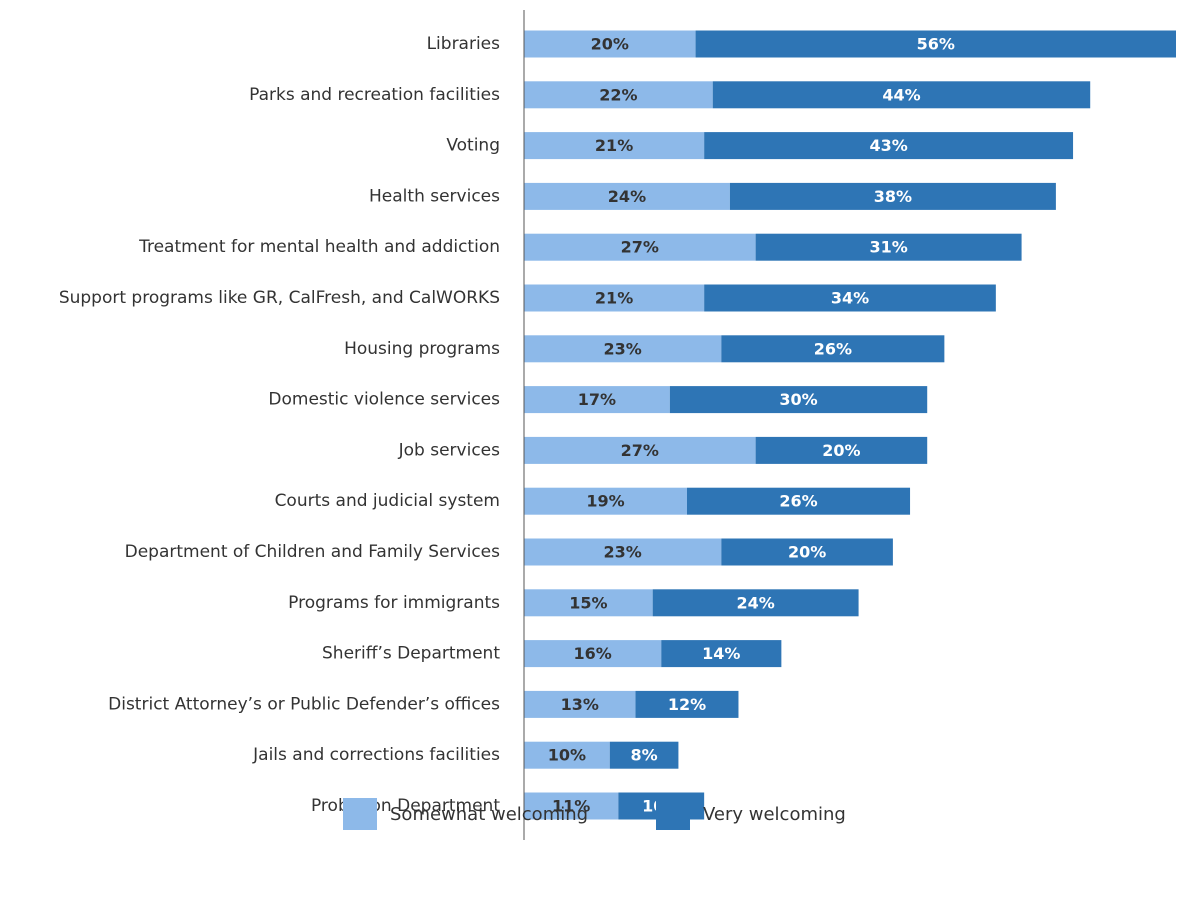  I want to click on value-label: 44%, so click(901, 94).